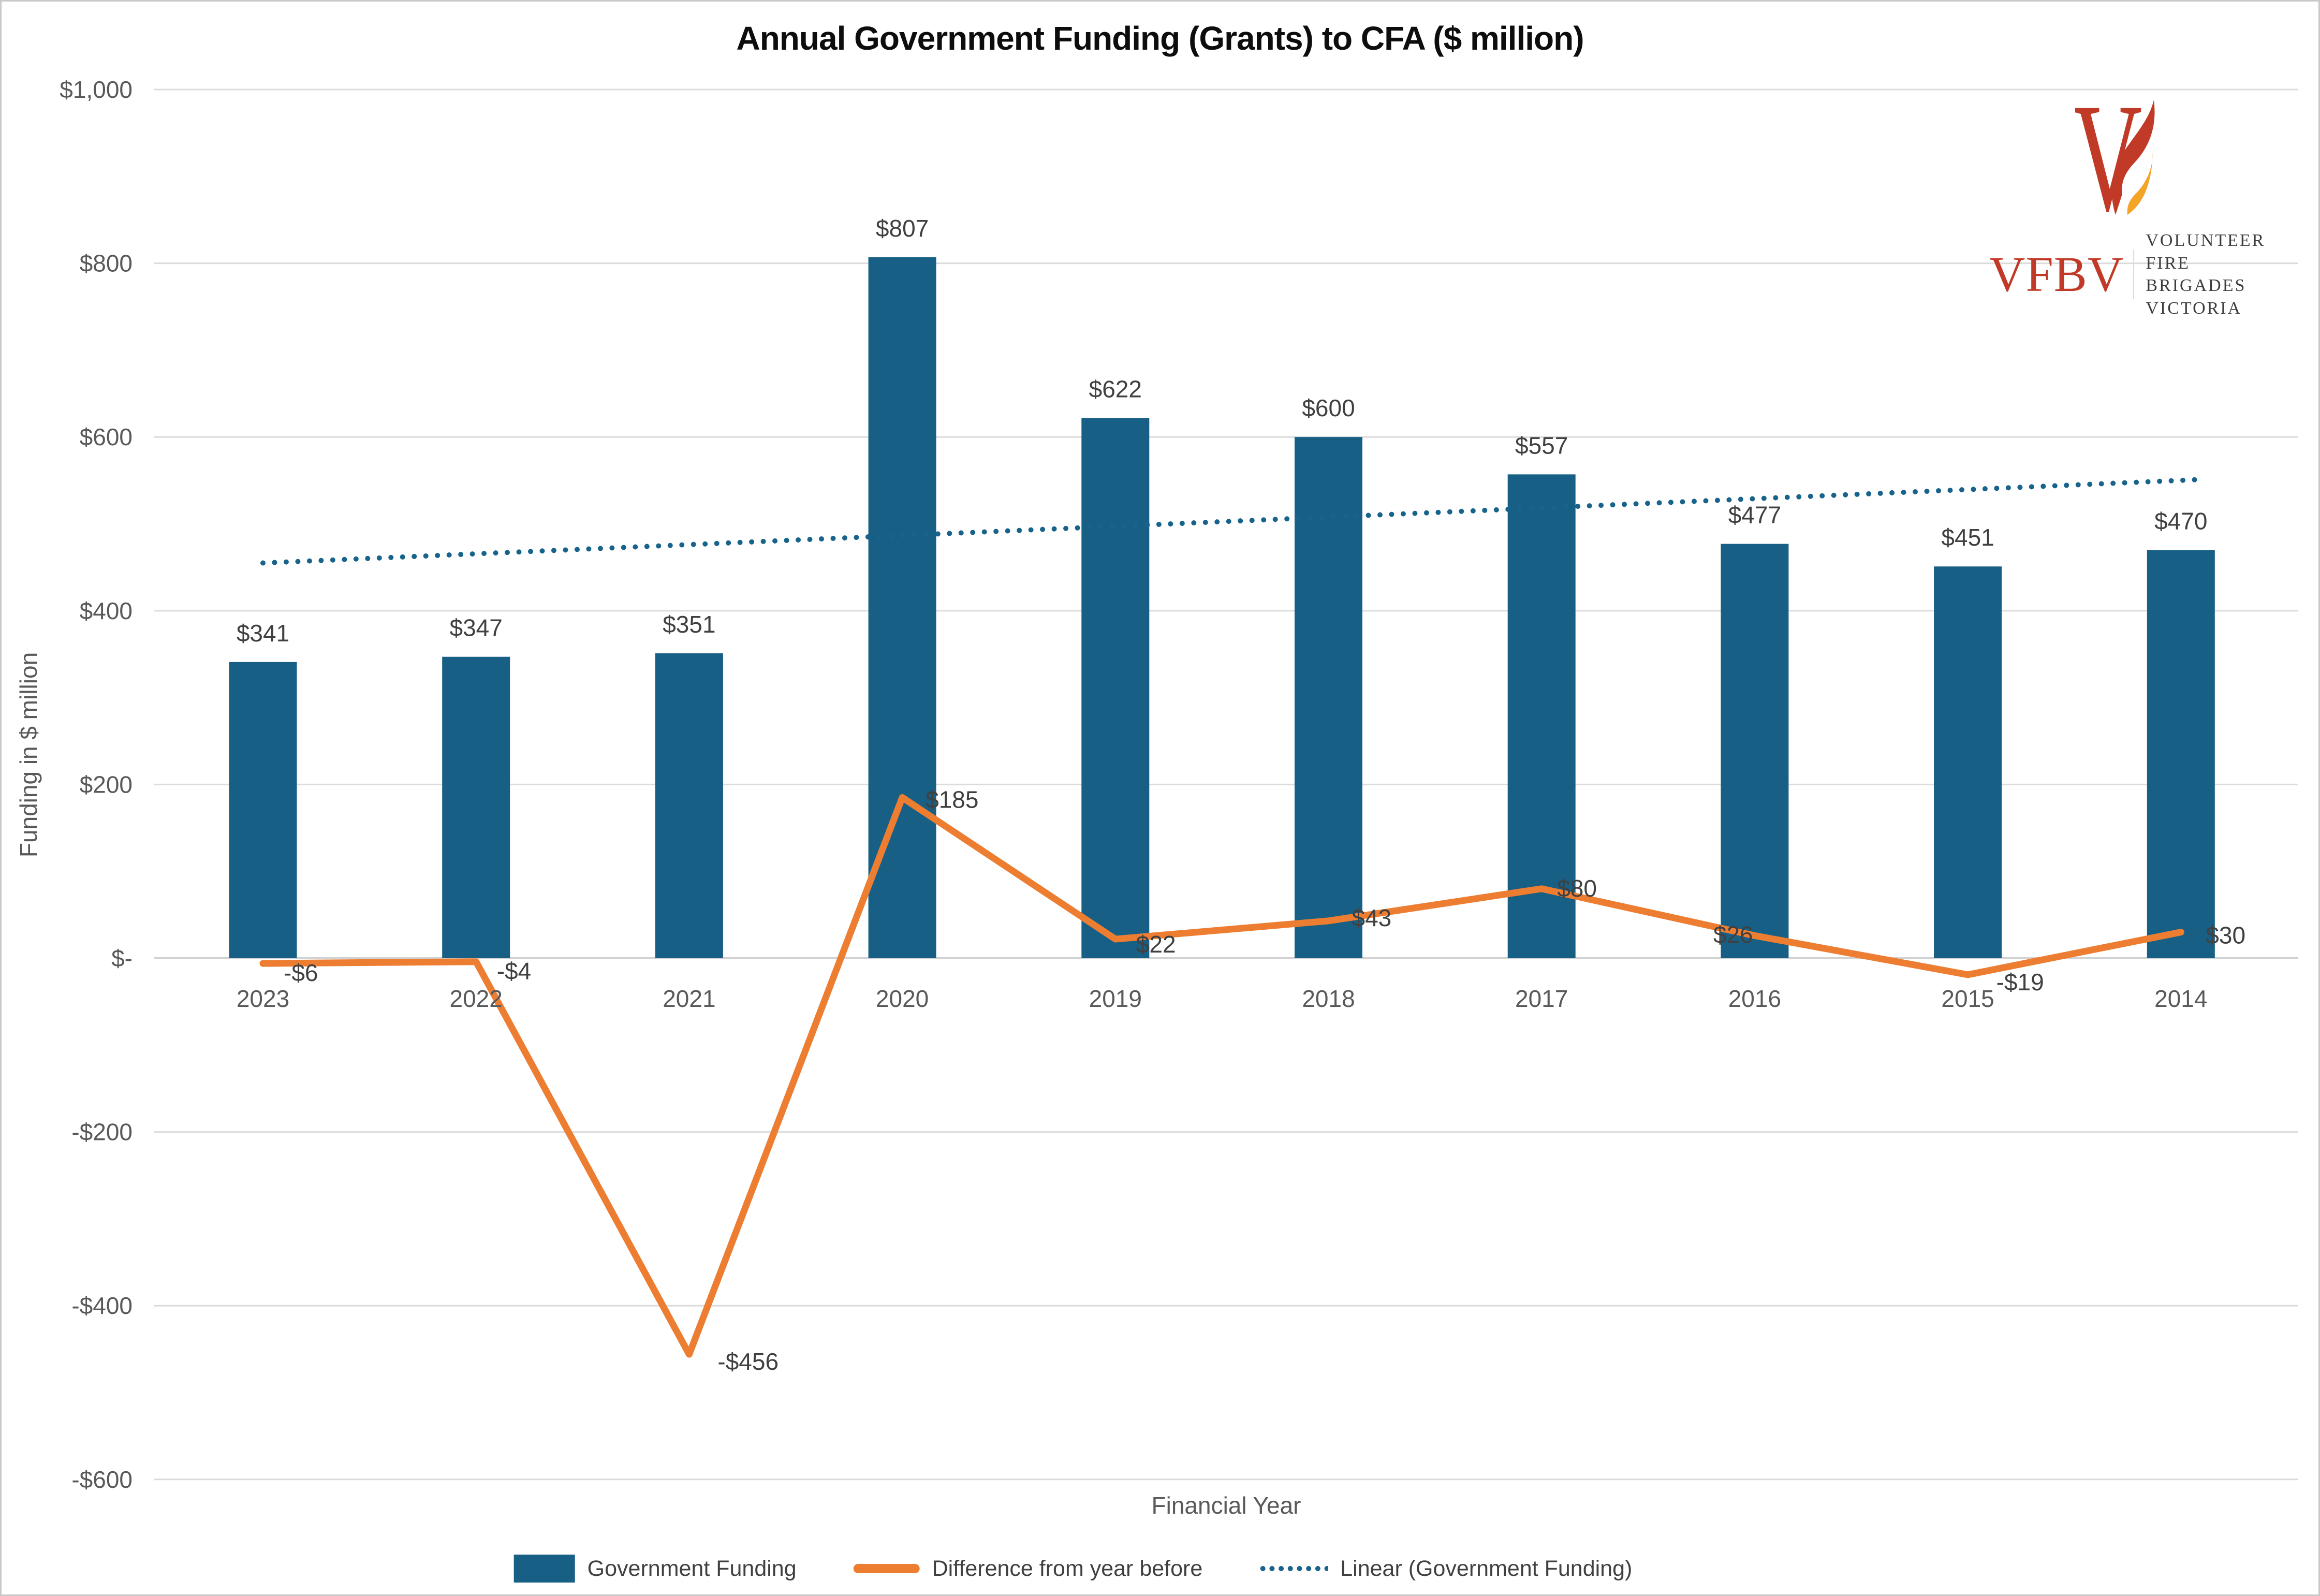 This screenshot has width=2320, height=1596. Describe the element at coordinates (477, 998) in the screenshot. I see `x-tick-label: 2022` at that location.